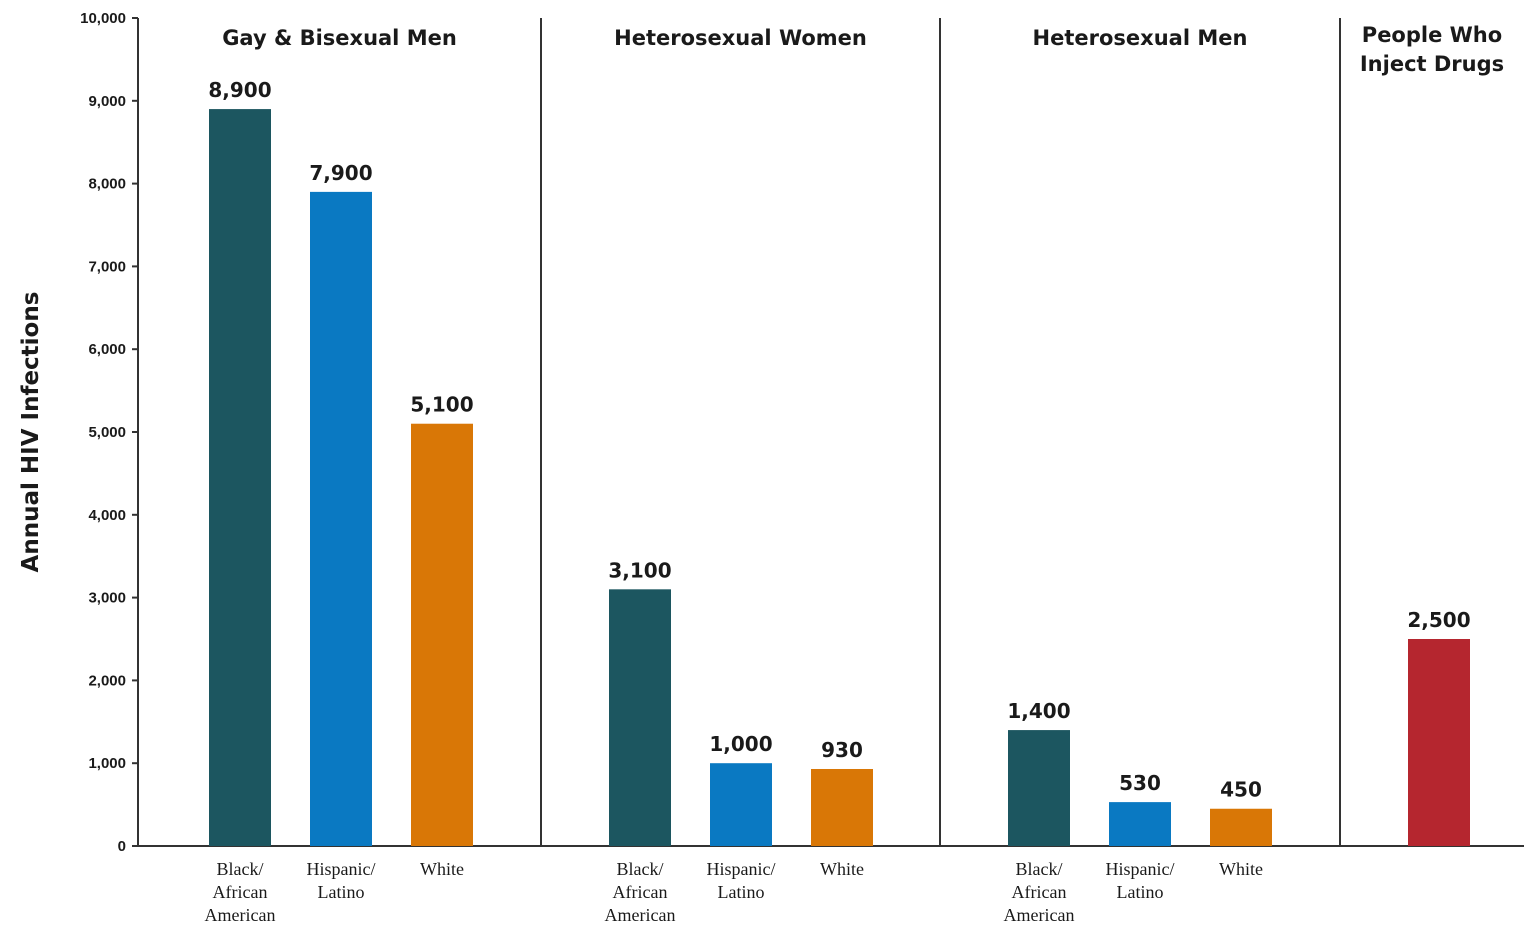 The height and width of the screenshot is (925, 1524). What do you see at coordinates (1432, 64) in the screenshot?
I see `group-title: Inject Drugs` at bounding box center [1432, 64].